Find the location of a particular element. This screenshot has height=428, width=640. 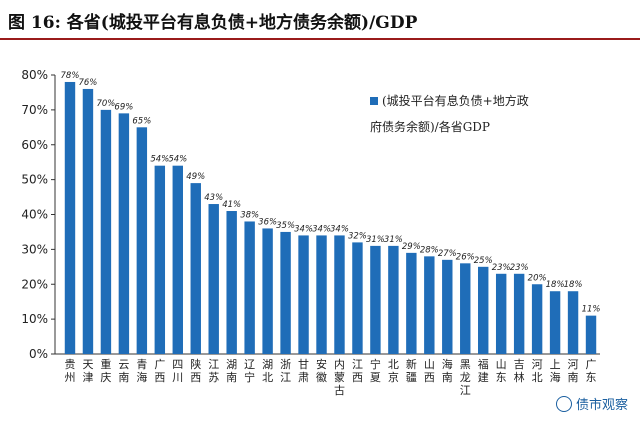

bar-value-label: 27% is located at coordinates (447, 254).